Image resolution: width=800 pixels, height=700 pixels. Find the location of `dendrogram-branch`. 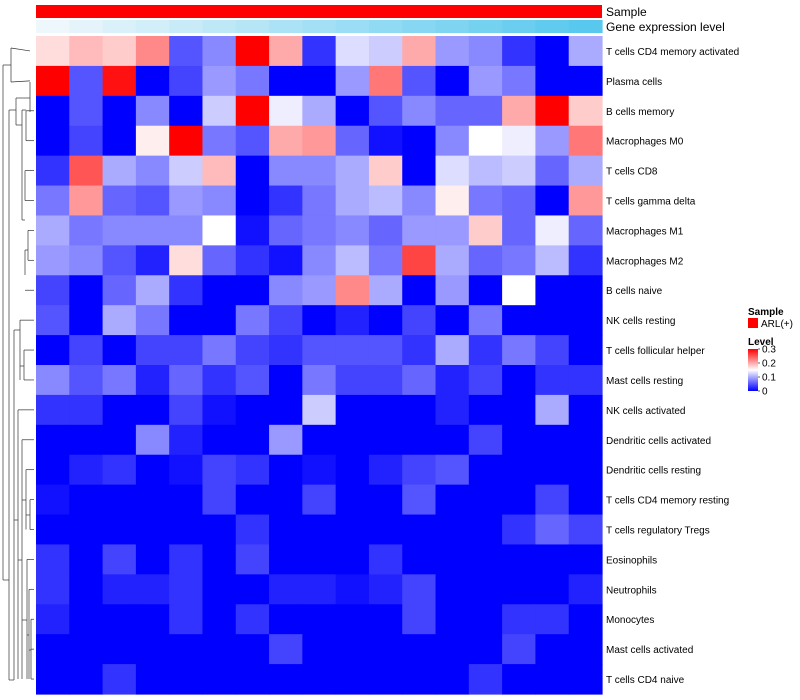

dendrogram-branch is located at coordinates (20, 81).